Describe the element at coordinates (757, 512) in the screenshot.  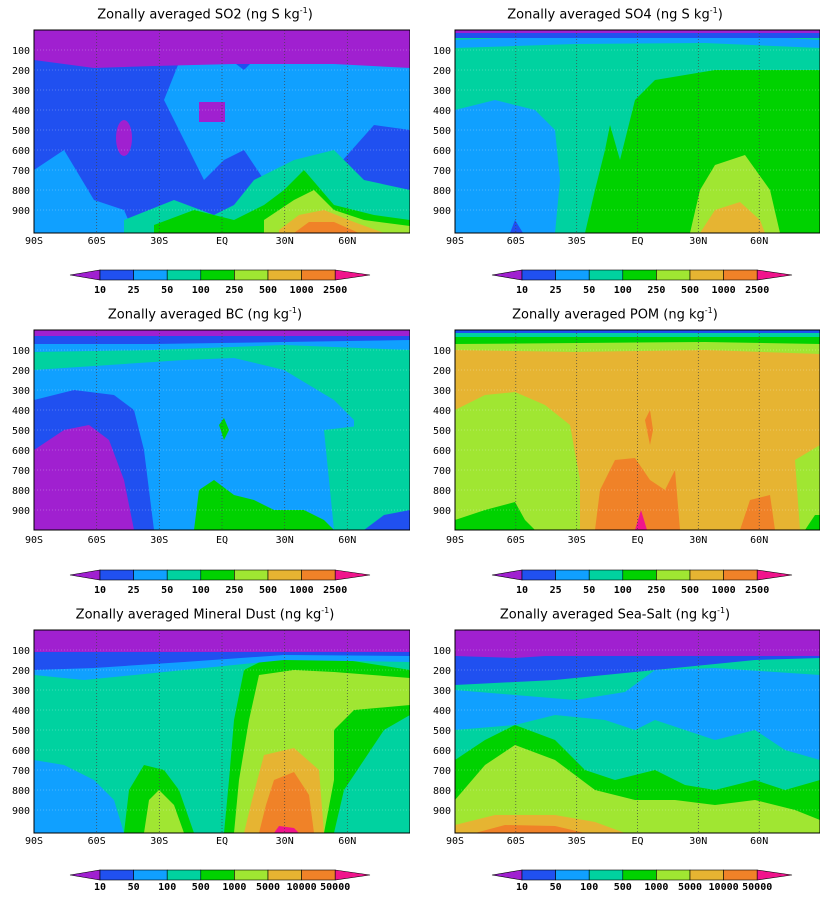
I see `contour-c7-right` at that location.